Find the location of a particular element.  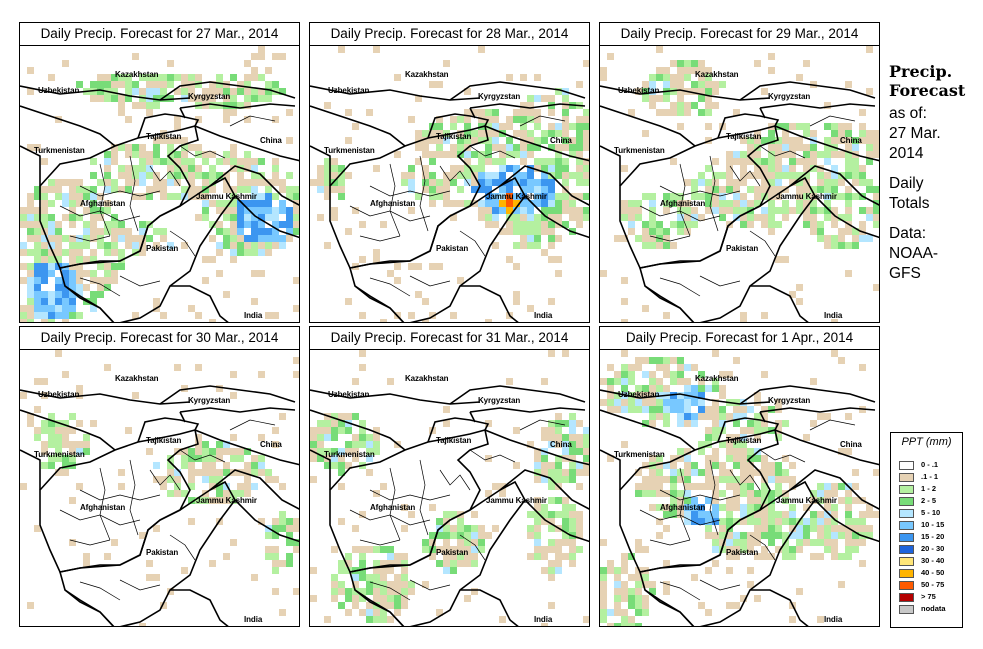

daily-label-line-1: Daily is located at coordinates (906, 183).